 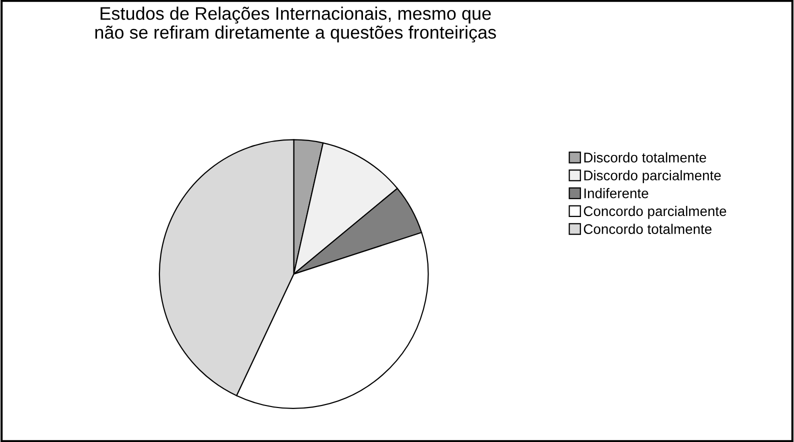 What do you see at coordinates (645, 157) in the screenshot?
I see `legend-label: Discordo totalmente` at bounding box center [645, 157].